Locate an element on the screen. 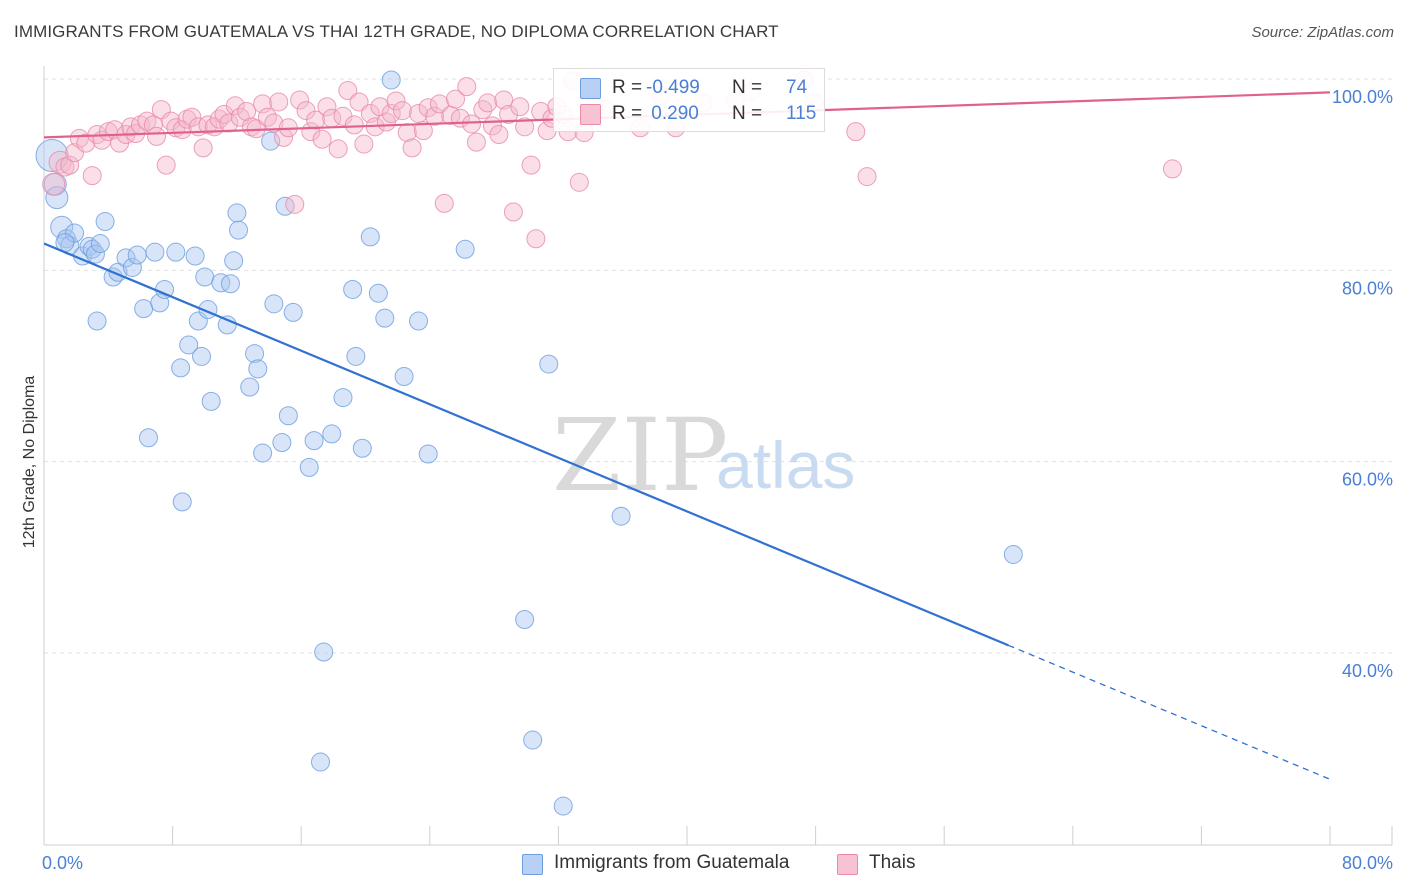  y-tick-label: 60.0% is located at coordinates (1367, 480).